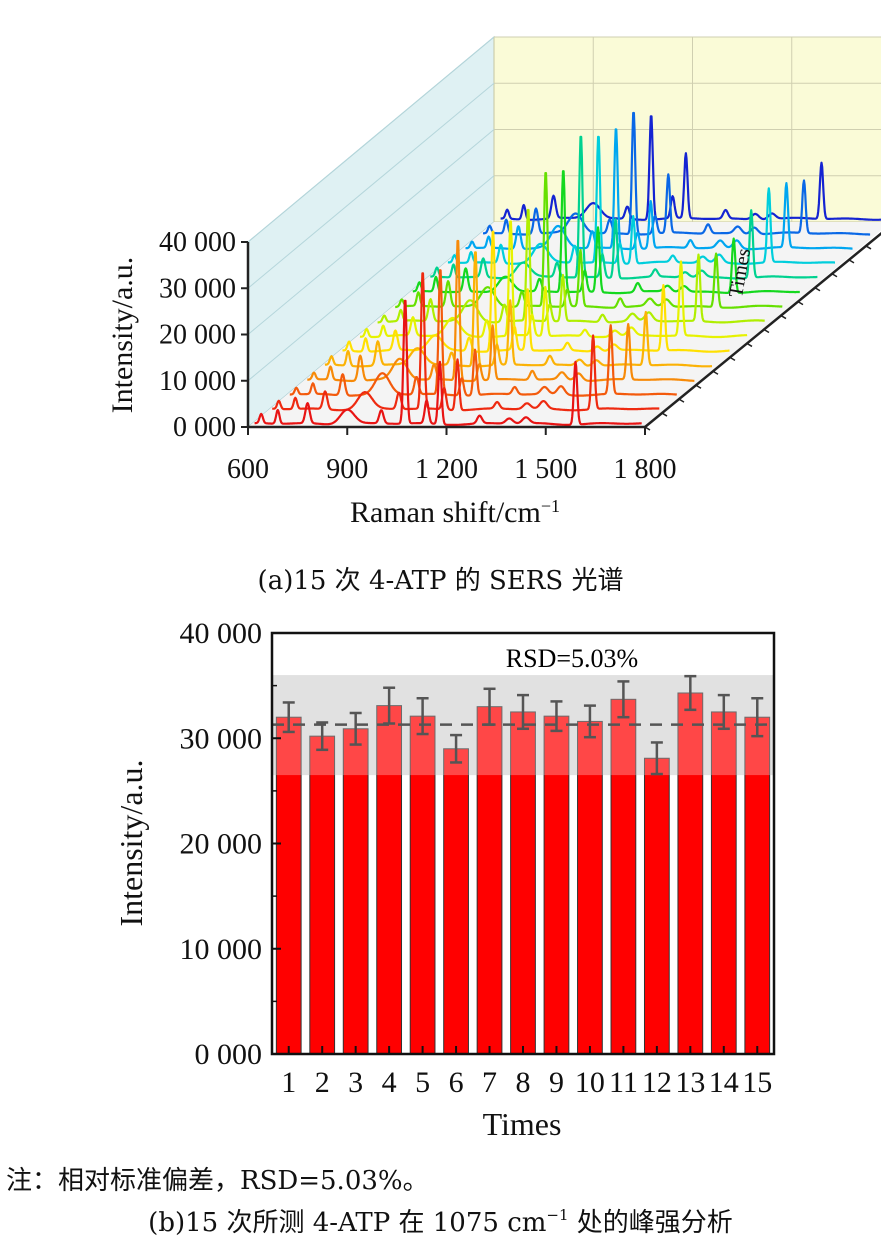 The image size is (881, 1241). I want to click on x-tick-label: 7, so click(489, 1082).